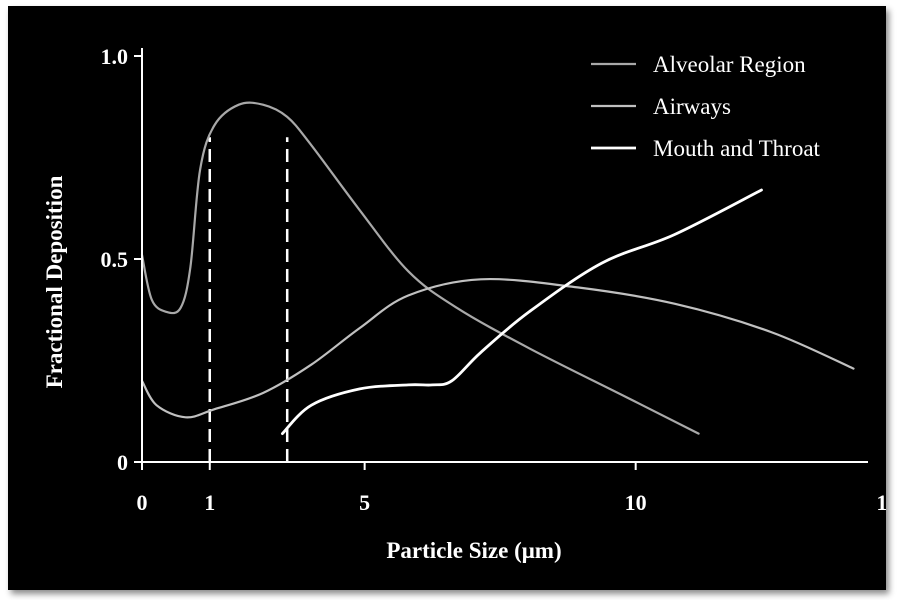 This screenshot has width=900, height=600. What do you see at coordinates (115, 259) in the screenshot?
I see `y-tick-label: 0.5` at bounding box center [115, 259].